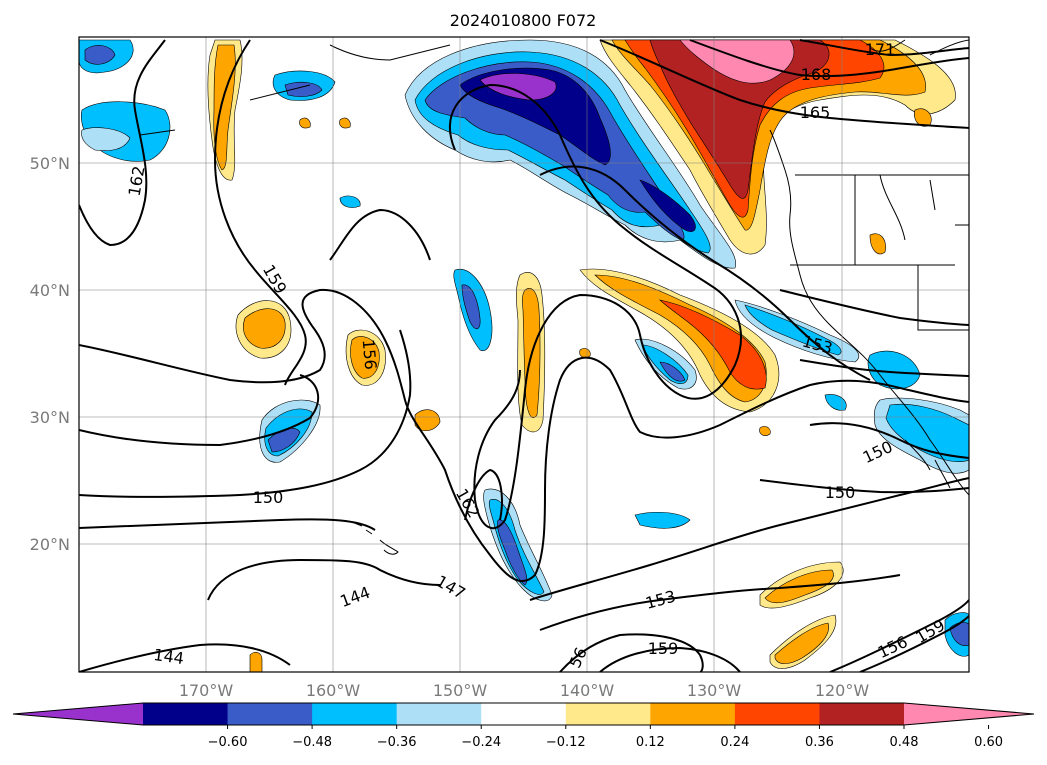 The image size is (1047, 765). Describe the element at coordinates (206, 690) in the screenshot. I see `lon-label: 170°W` at that location.